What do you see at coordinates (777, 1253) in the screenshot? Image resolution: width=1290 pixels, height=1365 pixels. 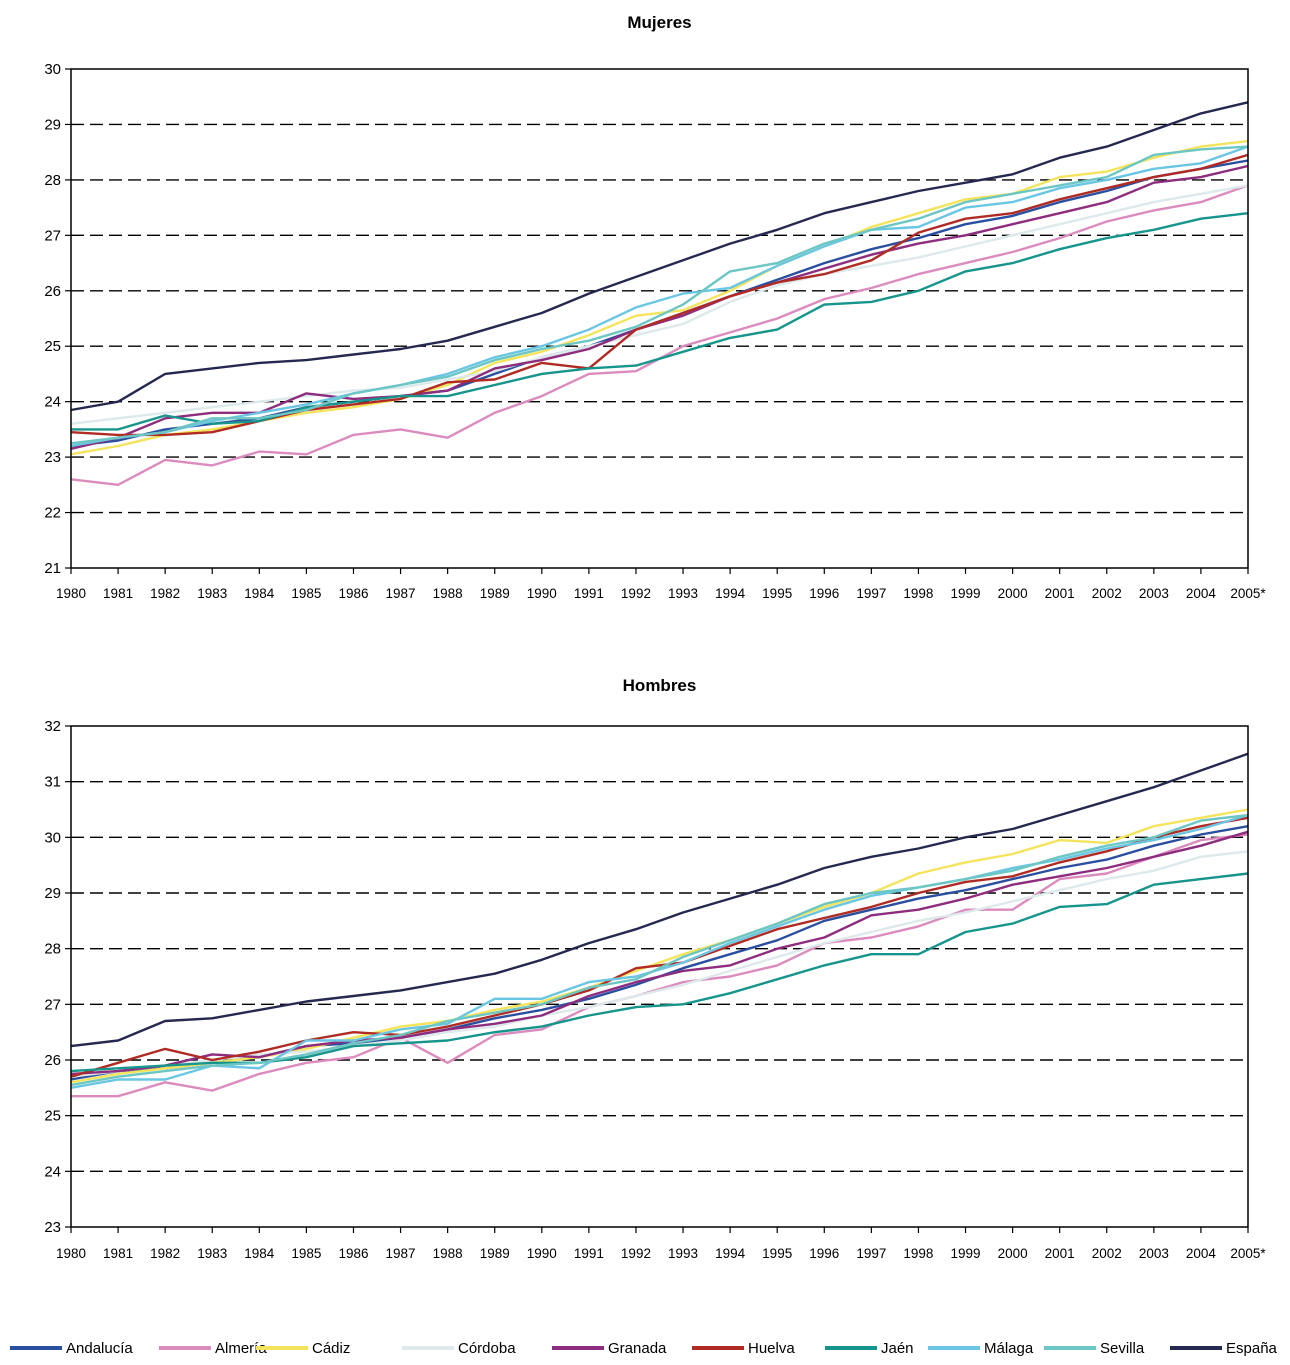 I see `chart-2-x-tick-label: 1995` at bounding box center [777, 1253].